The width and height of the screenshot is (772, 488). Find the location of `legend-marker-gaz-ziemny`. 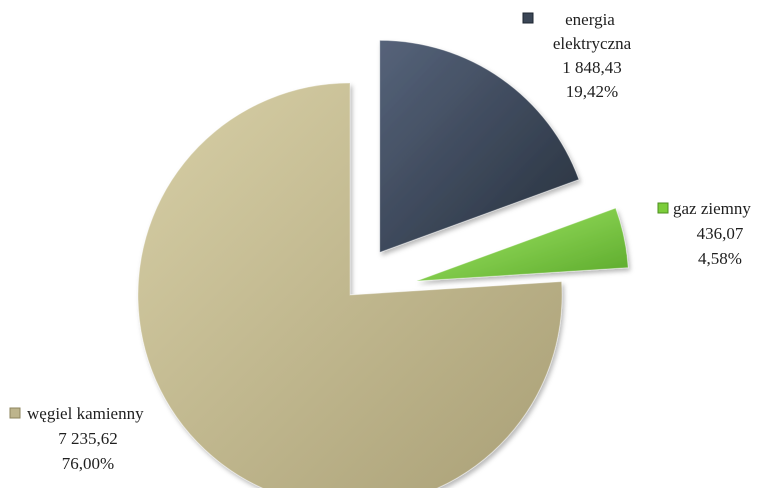

legend-marker-gaz-ziemny is located at coordinates (663, 208).